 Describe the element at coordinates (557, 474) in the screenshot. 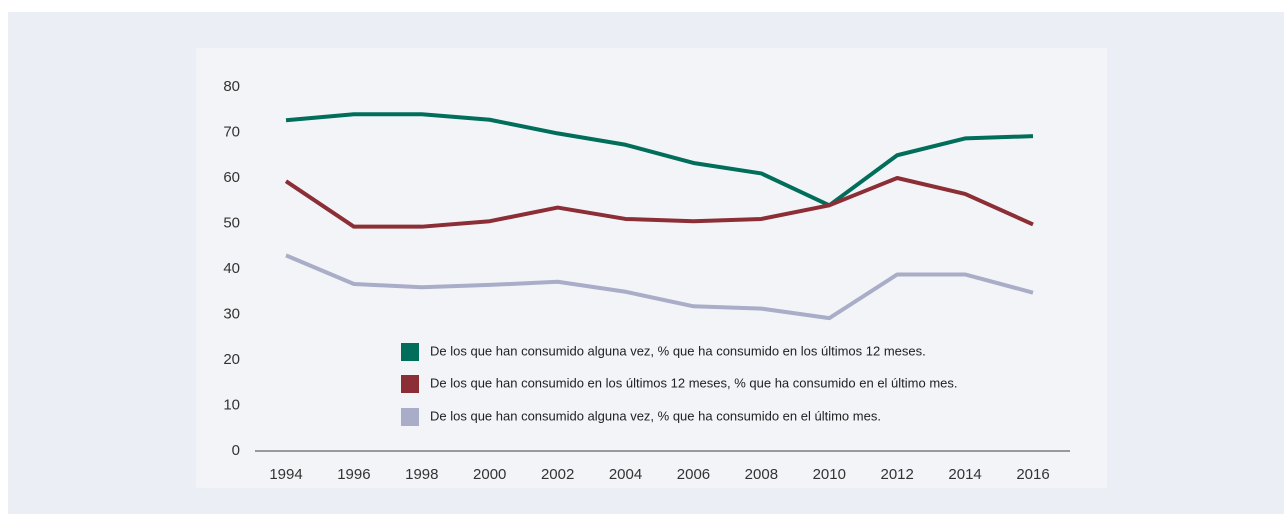

I see `x-tick-label: 2002` at that location.